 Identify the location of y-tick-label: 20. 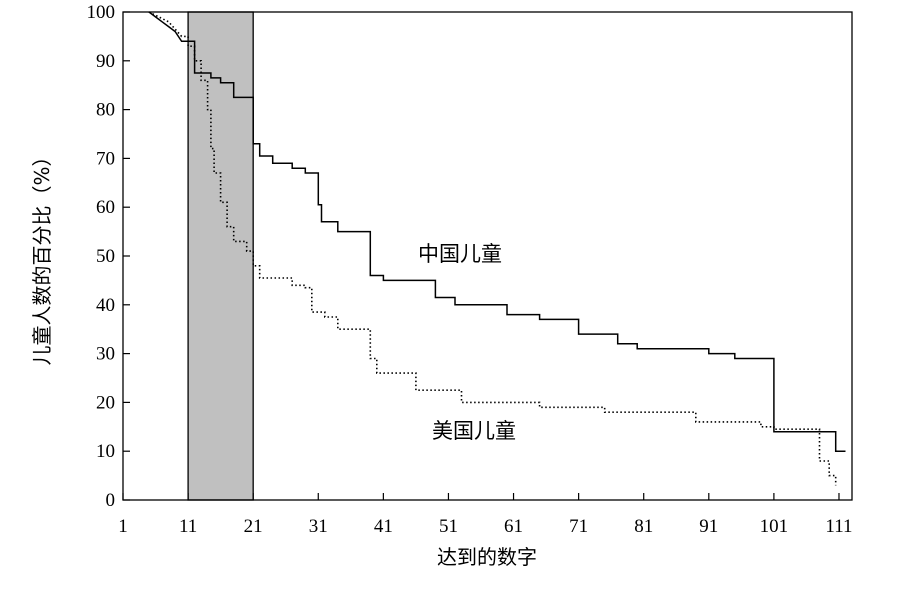
(105, 402).